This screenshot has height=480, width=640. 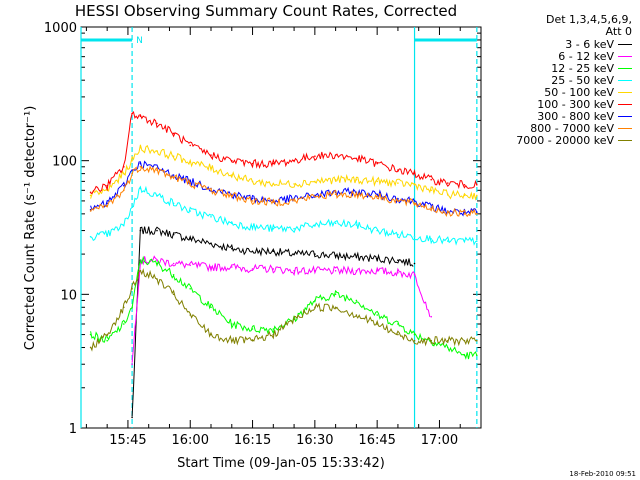 What do you see at coordinates (602, 474) in the screenshot?
I see `footer-timestamp: 18-Feb-2010 09:51` at bounding box center [602, 474].